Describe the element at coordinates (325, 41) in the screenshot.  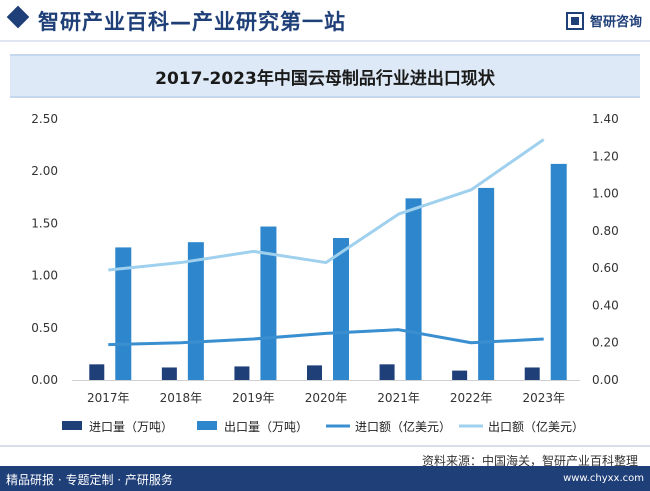
I see `header-divider` at that location.